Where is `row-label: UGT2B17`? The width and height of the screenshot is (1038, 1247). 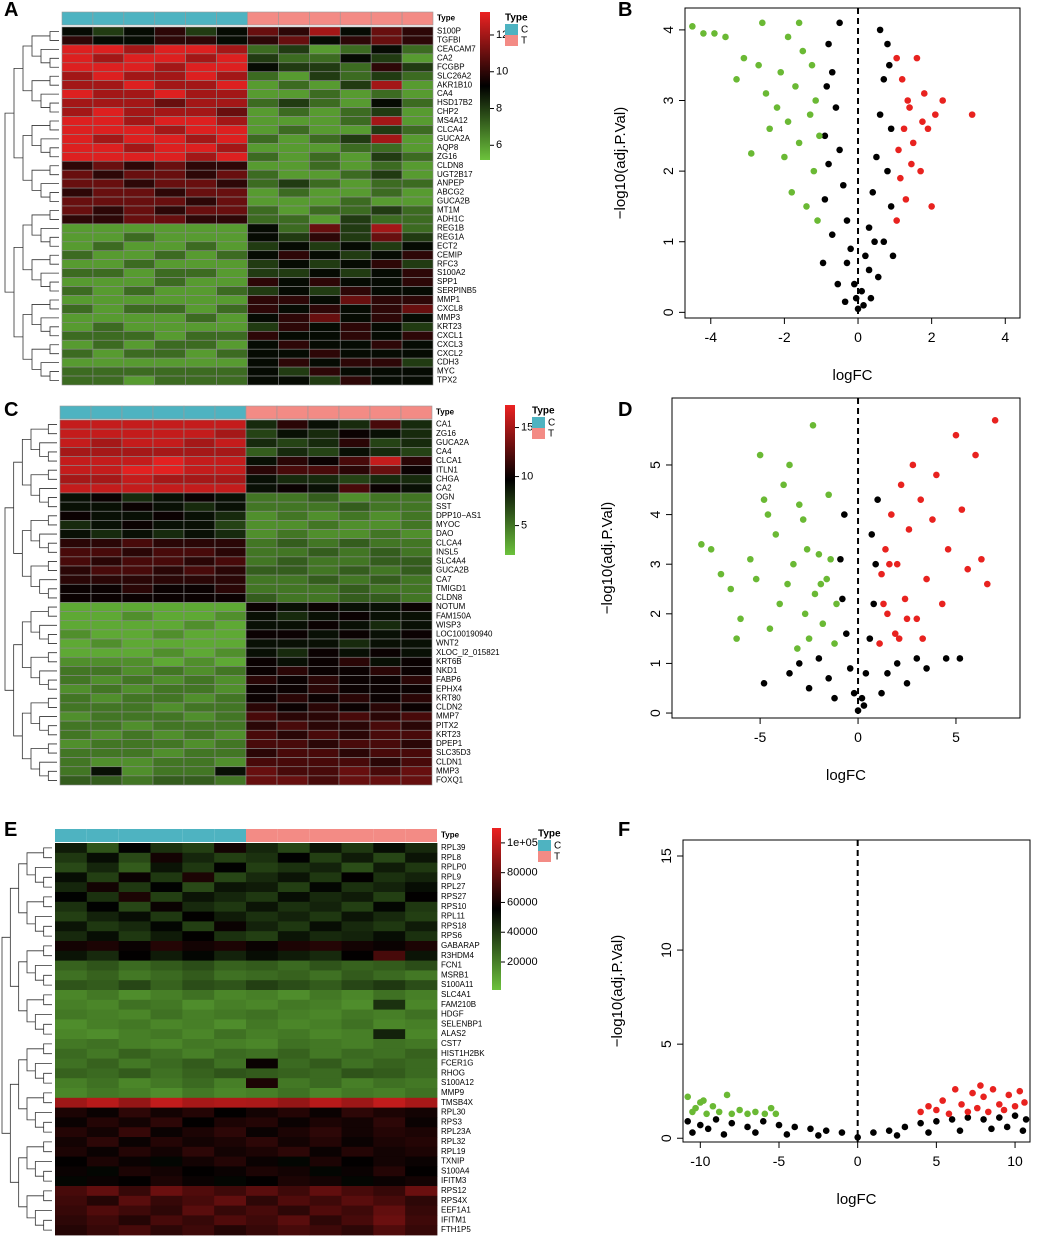
row-label: UGT2B17 is located at coordinates (455, 174).